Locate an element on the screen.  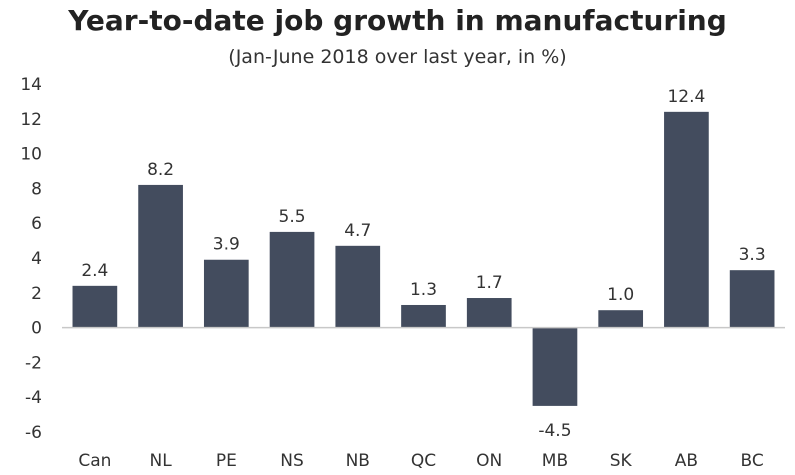
y-tick-label: -2 is located at coordinates (33, 363).